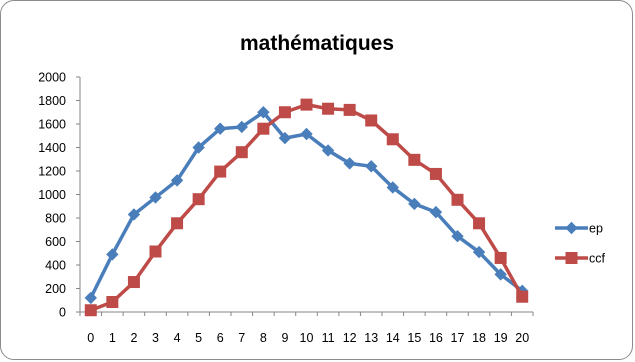 The width and height of the screenshot is (635, 362). Describe the element at coordinates (501, 338) in the screenshot. I see `x-tick-label: 19` at that location.